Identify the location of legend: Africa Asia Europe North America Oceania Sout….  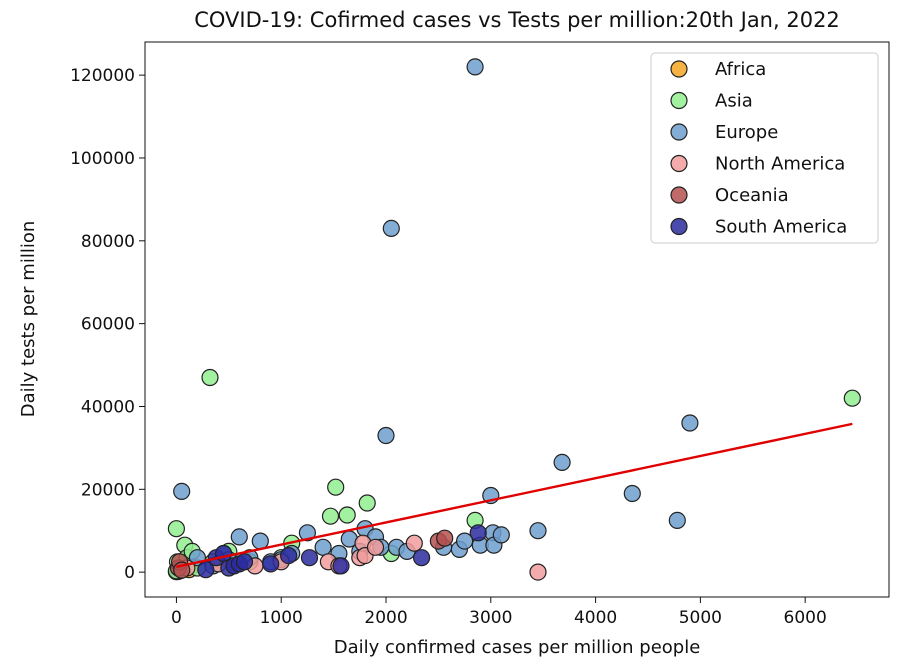
(764, 148).